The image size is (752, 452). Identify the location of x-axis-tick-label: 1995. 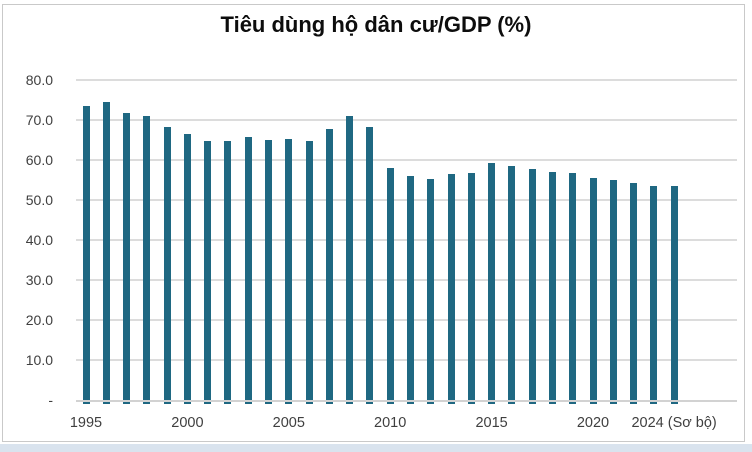
(86, 423).